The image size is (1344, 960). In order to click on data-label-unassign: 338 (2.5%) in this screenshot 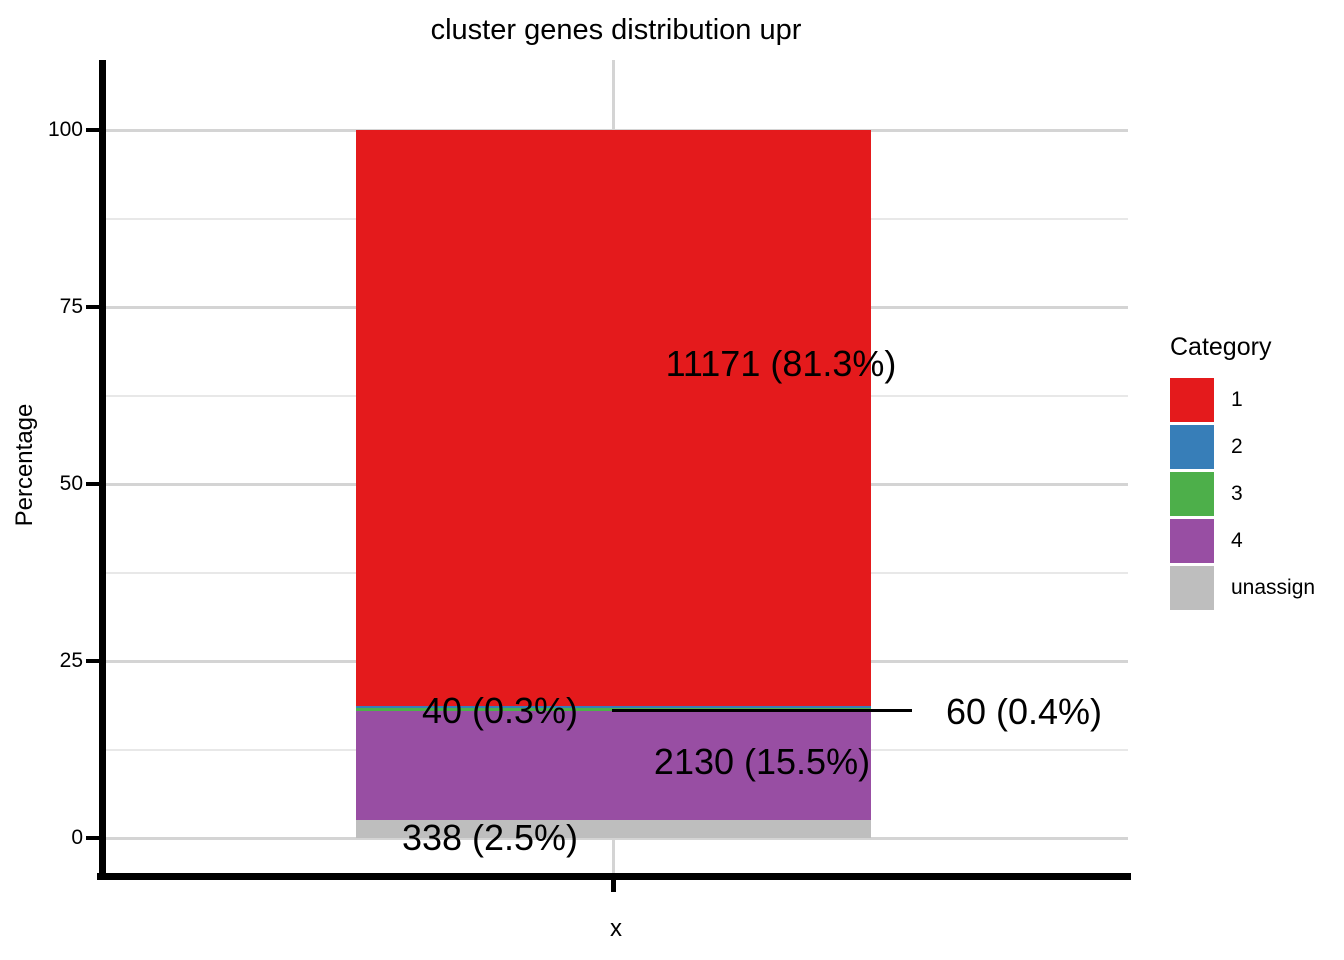, I will do `click(490, 837)`.